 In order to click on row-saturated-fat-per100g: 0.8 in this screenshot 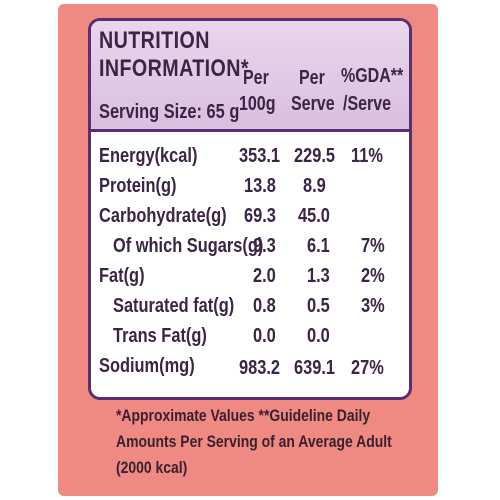, I will do `click(264, 306)`.